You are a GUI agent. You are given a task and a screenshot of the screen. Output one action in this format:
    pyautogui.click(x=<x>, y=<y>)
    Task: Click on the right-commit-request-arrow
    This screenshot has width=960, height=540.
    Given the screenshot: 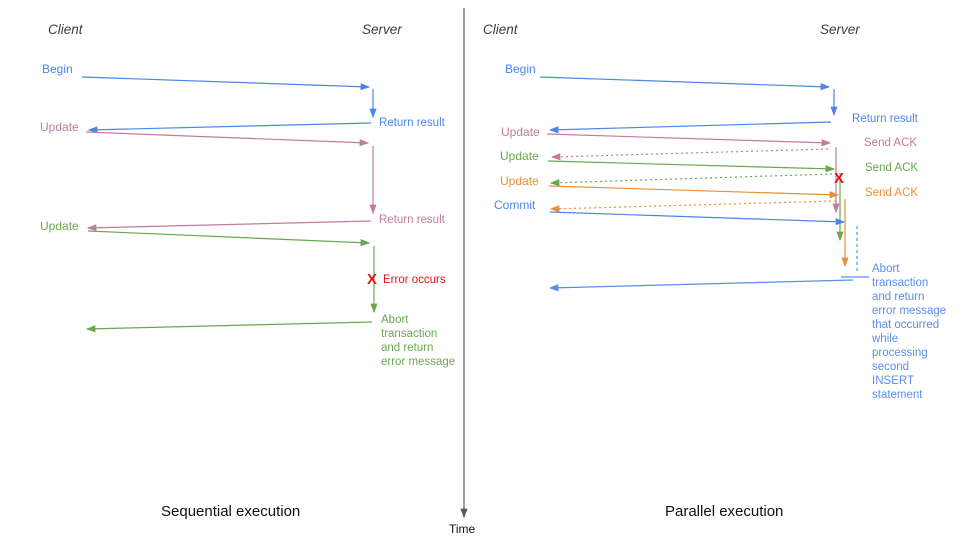 What is the action you would take?
    pyautogui.click(x=697, y=218)
    